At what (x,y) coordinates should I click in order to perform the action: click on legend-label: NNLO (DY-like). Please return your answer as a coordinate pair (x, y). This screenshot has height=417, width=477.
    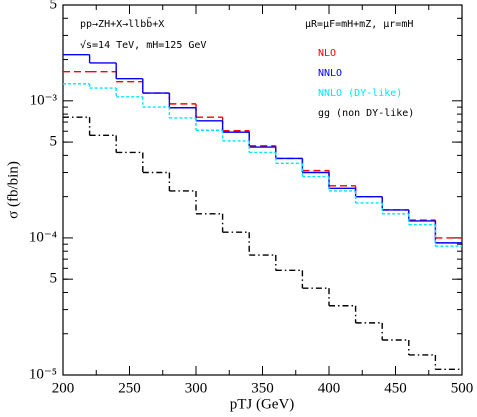
    Looking at the image, I should click on (360, 93).